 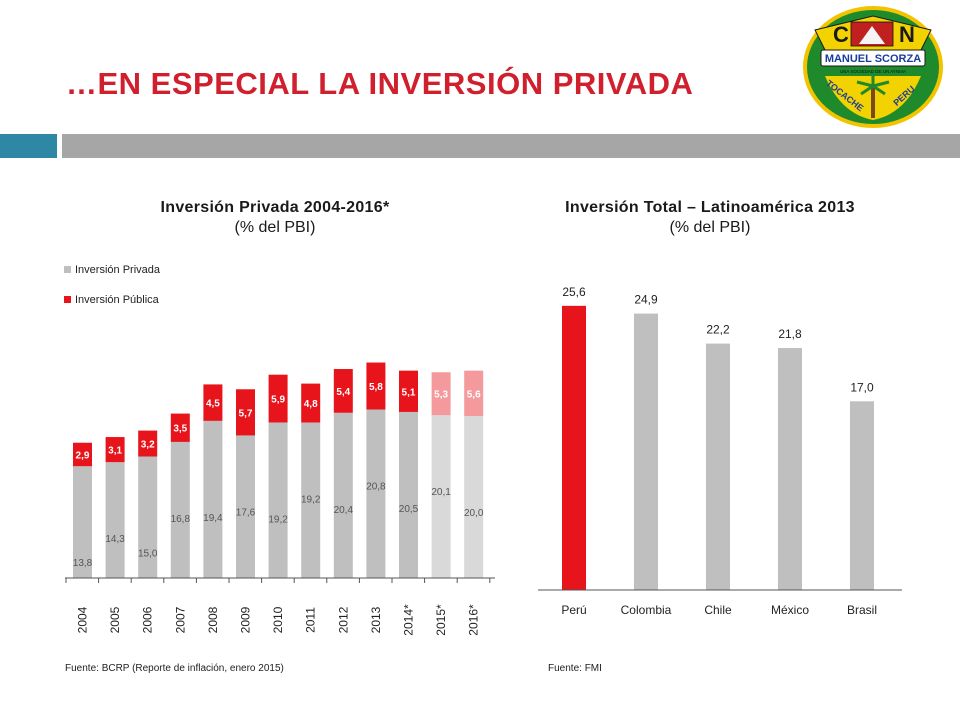 I want to click on data-label: 21,8, so click(x=790, y=334).